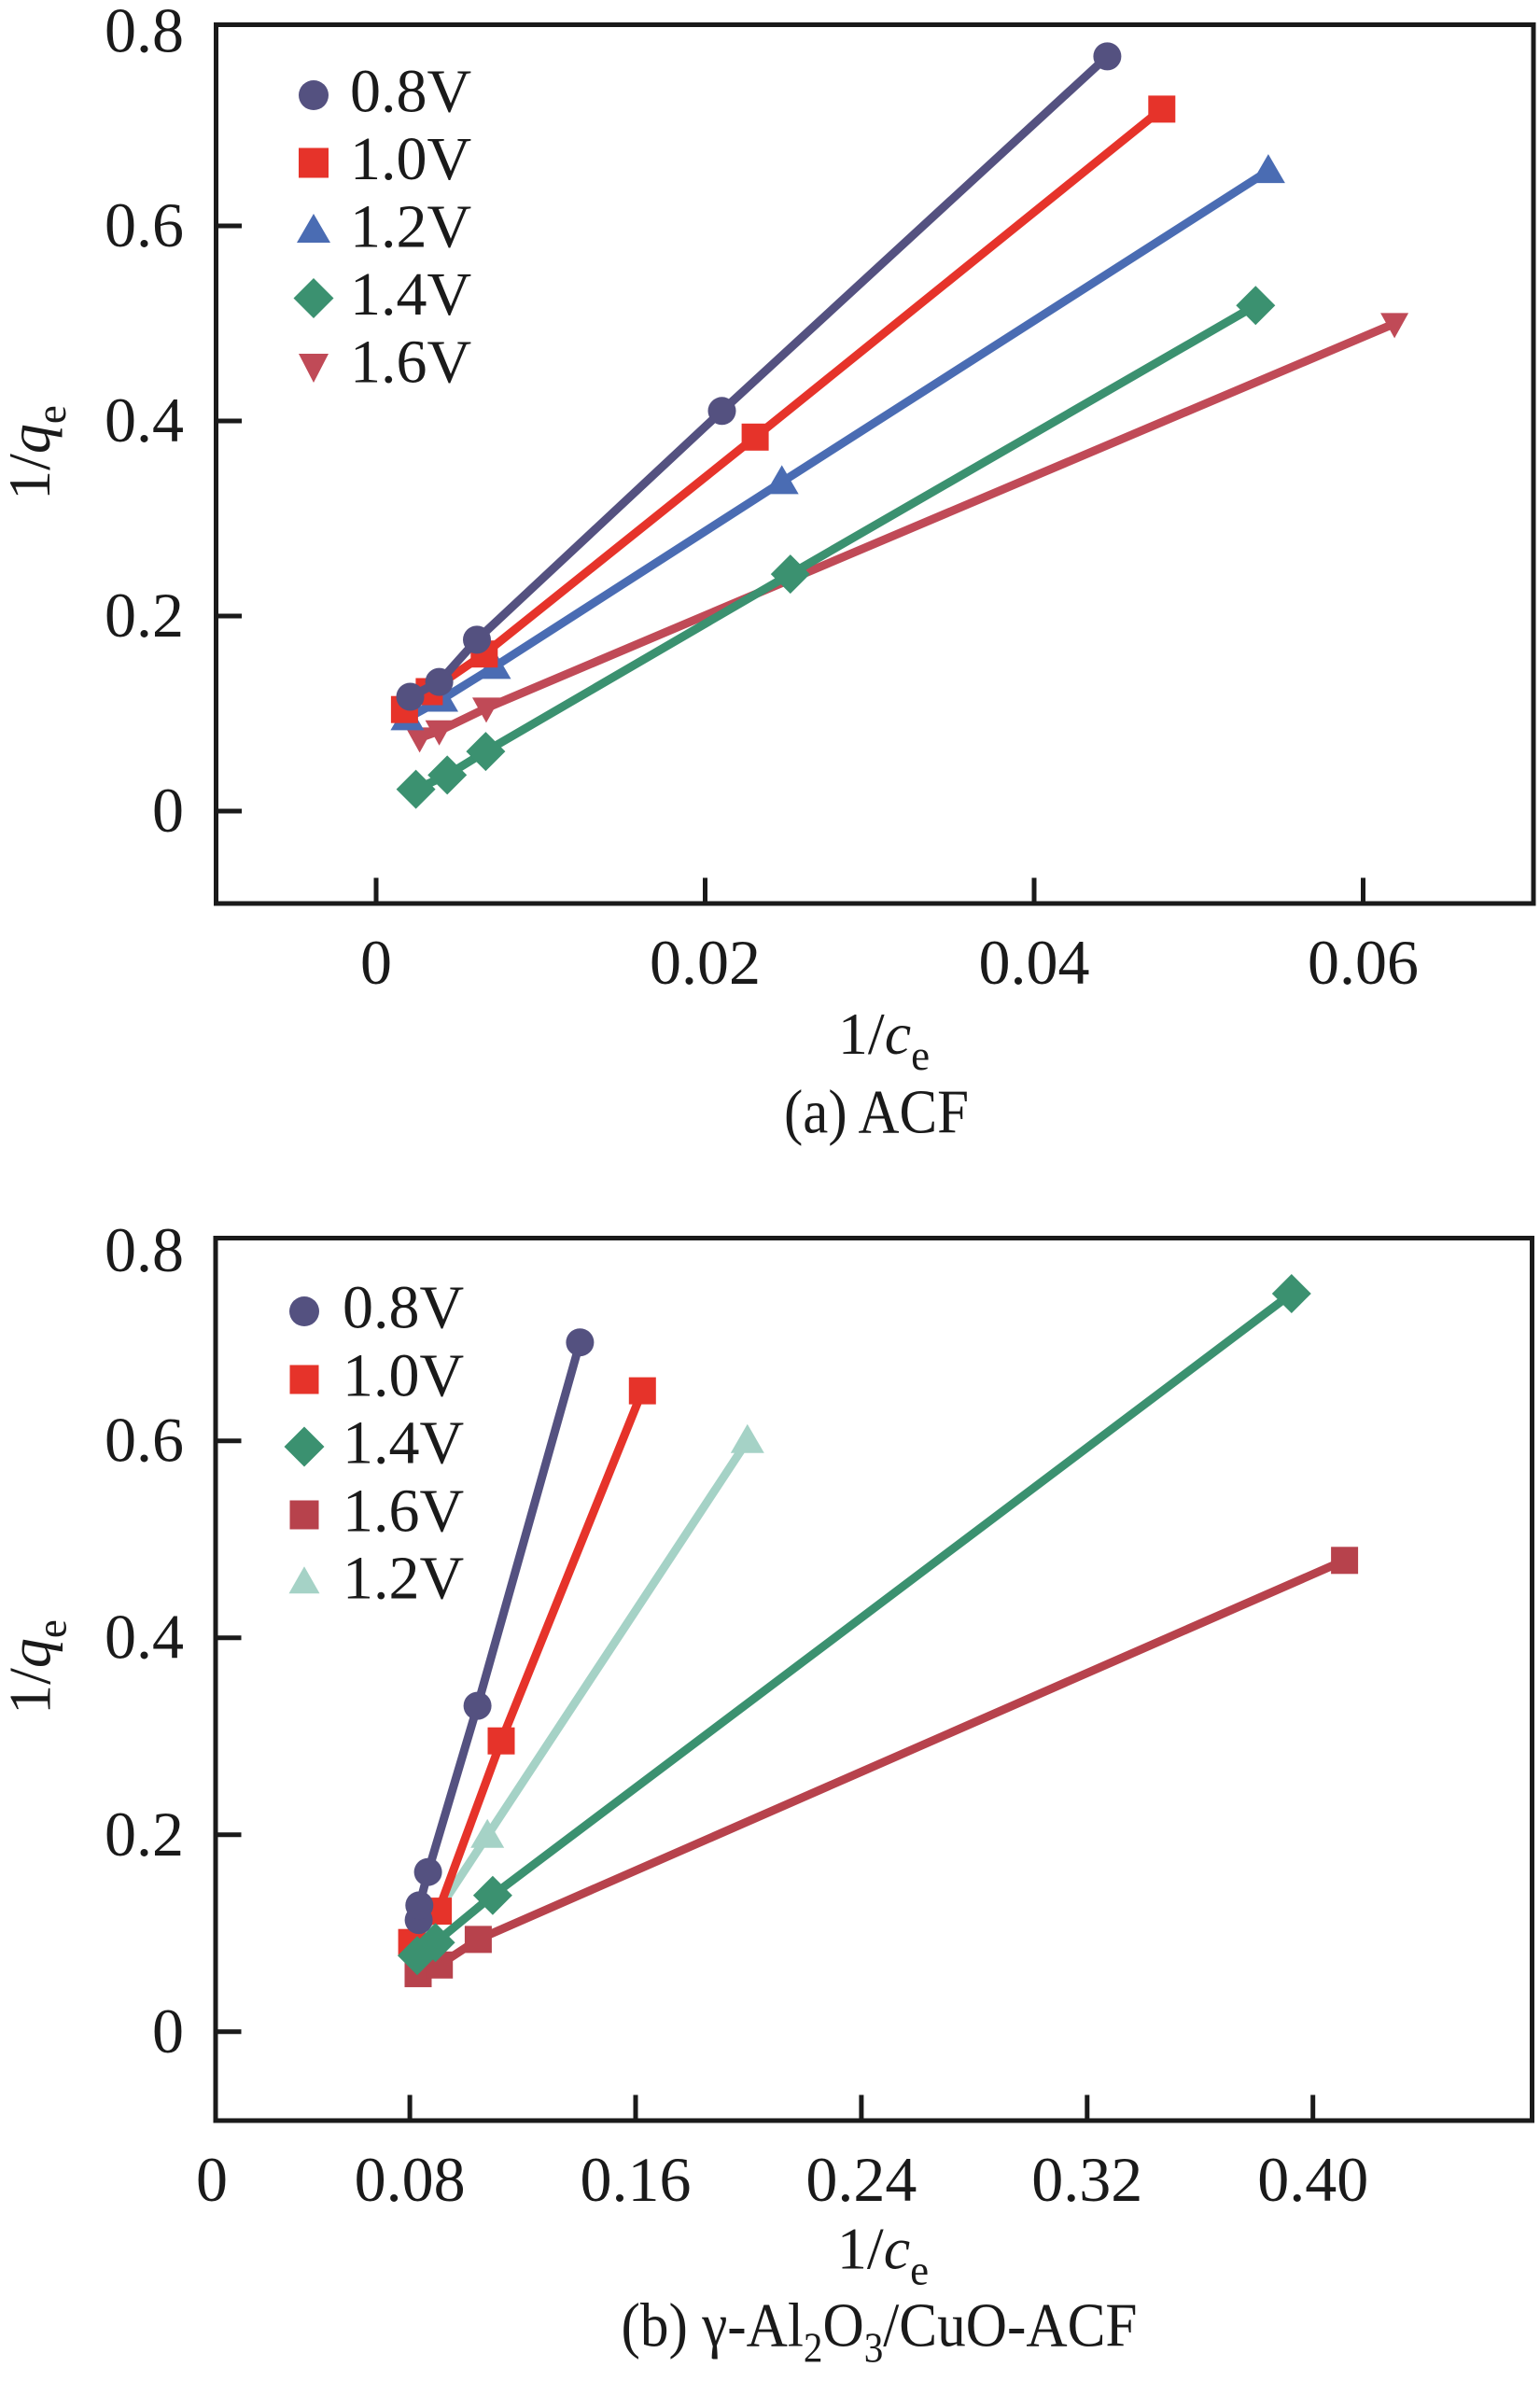 This screenshot has width=1540, height=2381. Describe the element at coordinates (861, 2179) in the screenshot. I see `svg-text: 0.24` at that location.